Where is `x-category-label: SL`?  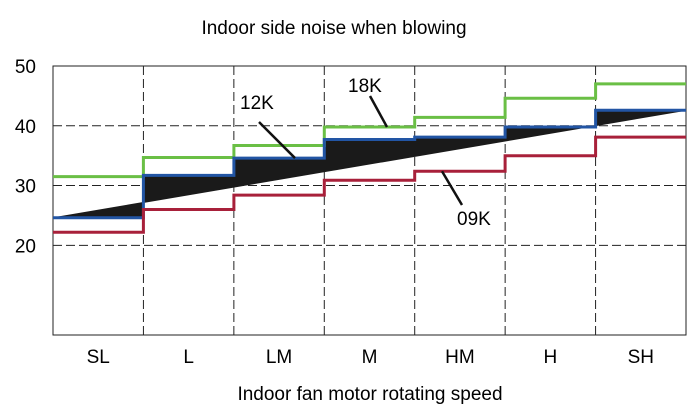 x-category-label: SL is located at coordinates (98, 357).